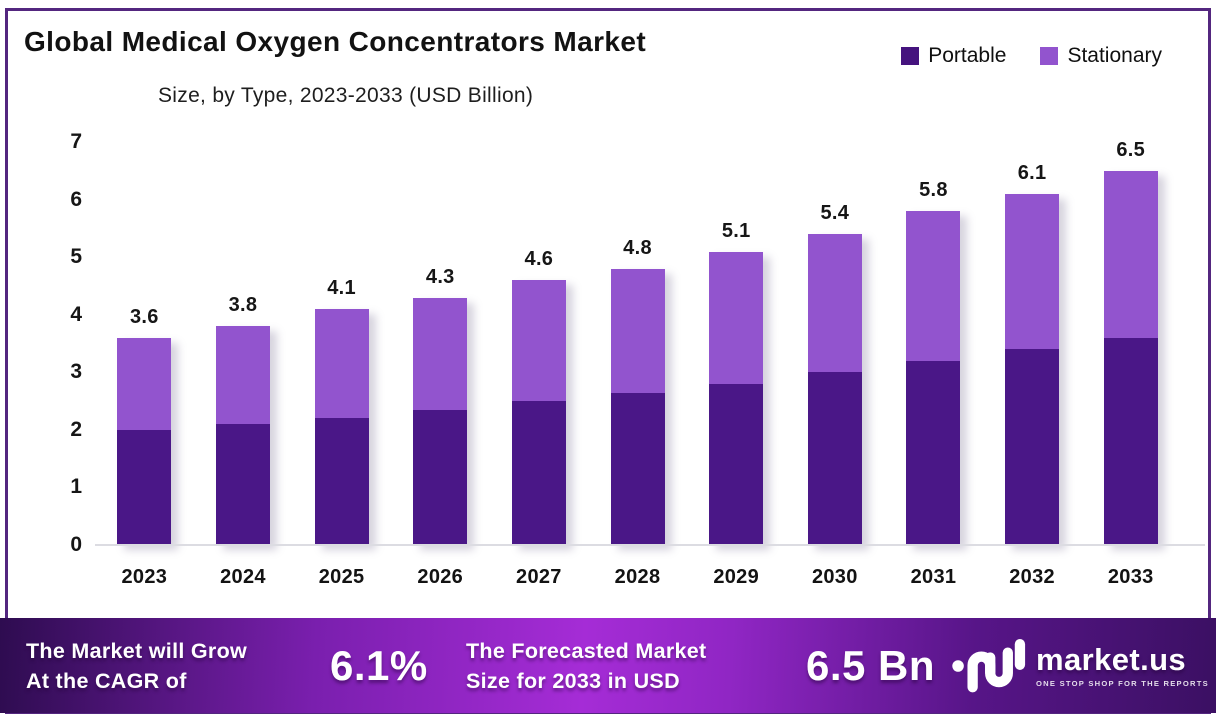  What do you see at coordinates (933, 190) in the screenshot?
I see `bar-total-label-2031: 5.8` at bounding box center [933, 190].